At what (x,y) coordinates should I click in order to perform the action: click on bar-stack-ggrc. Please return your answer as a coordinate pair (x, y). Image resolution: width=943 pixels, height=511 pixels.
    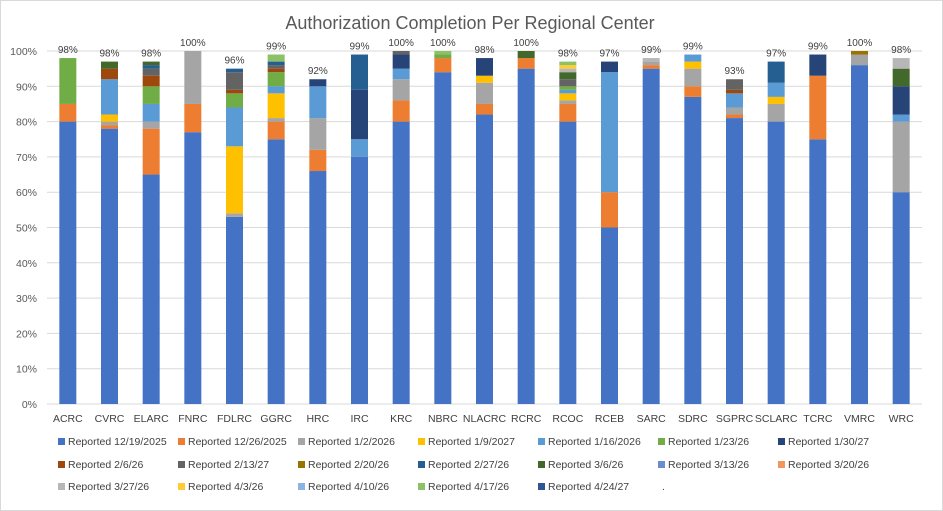
    Looking at the image, I should click on (276, 229).